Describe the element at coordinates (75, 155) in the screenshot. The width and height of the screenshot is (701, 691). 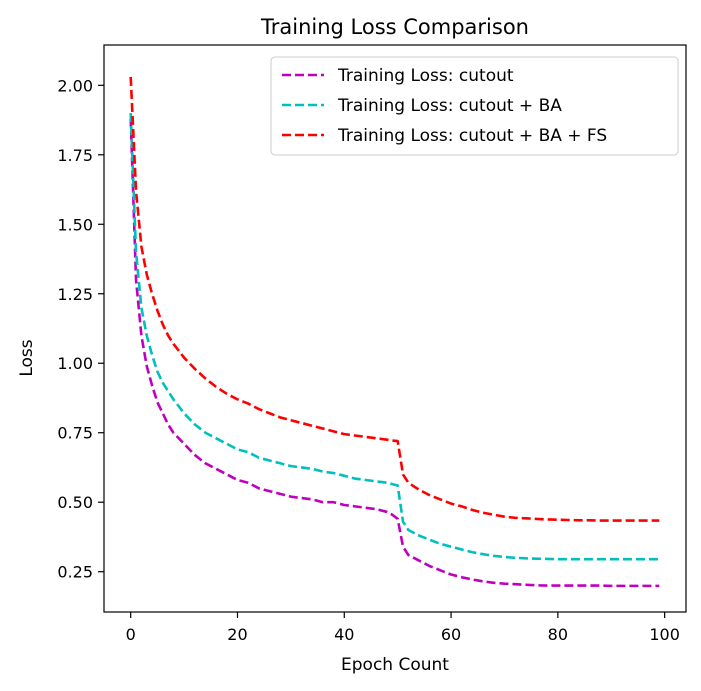
I see `y-tick-label: 1.75` at that location.